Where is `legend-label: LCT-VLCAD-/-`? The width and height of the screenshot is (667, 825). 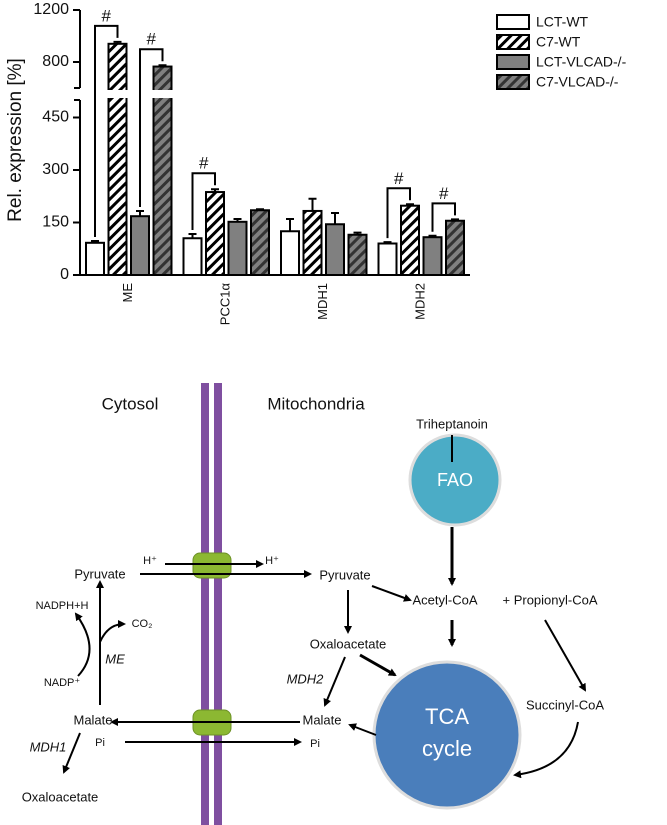 legend-label: LCT-VLCAD-/- is located at coordinates (581, 62).